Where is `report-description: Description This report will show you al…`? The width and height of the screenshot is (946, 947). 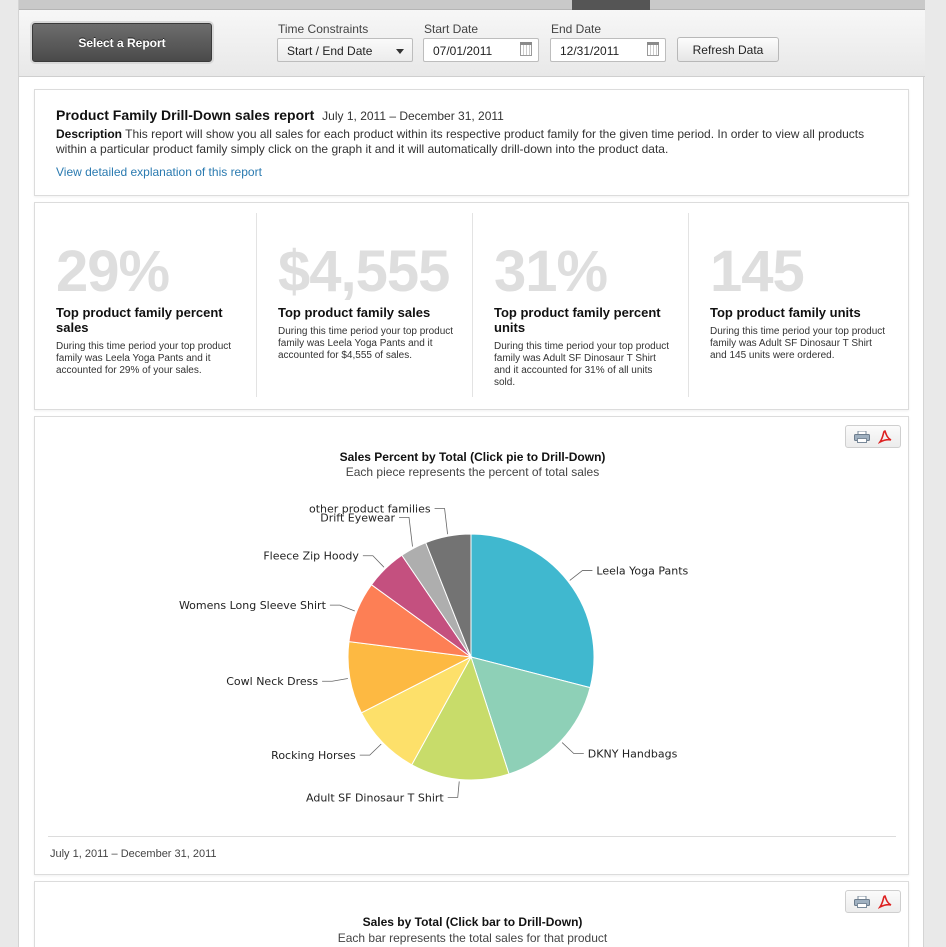 report-description: Description This report will show you al… is located at coordinates (476, 142).